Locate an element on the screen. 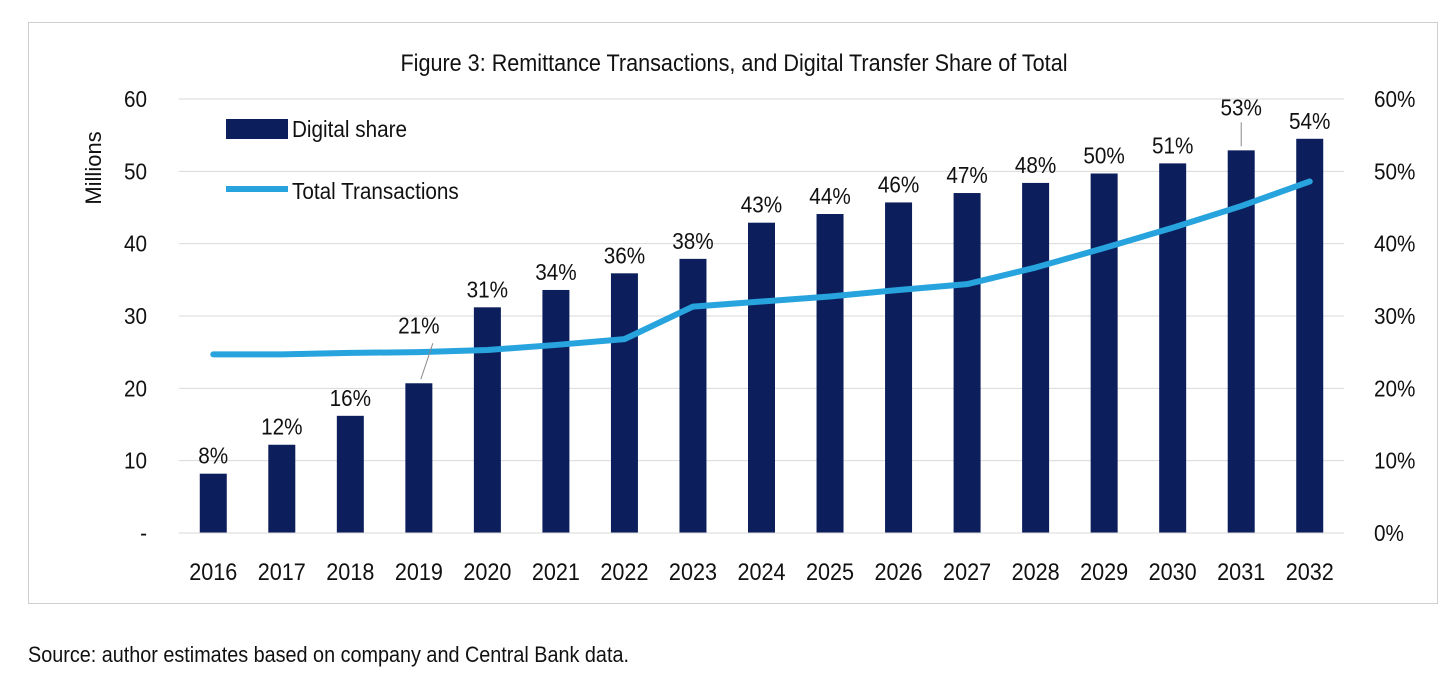  x-tick-label: 2031 is located at coordinates (1241, 571).